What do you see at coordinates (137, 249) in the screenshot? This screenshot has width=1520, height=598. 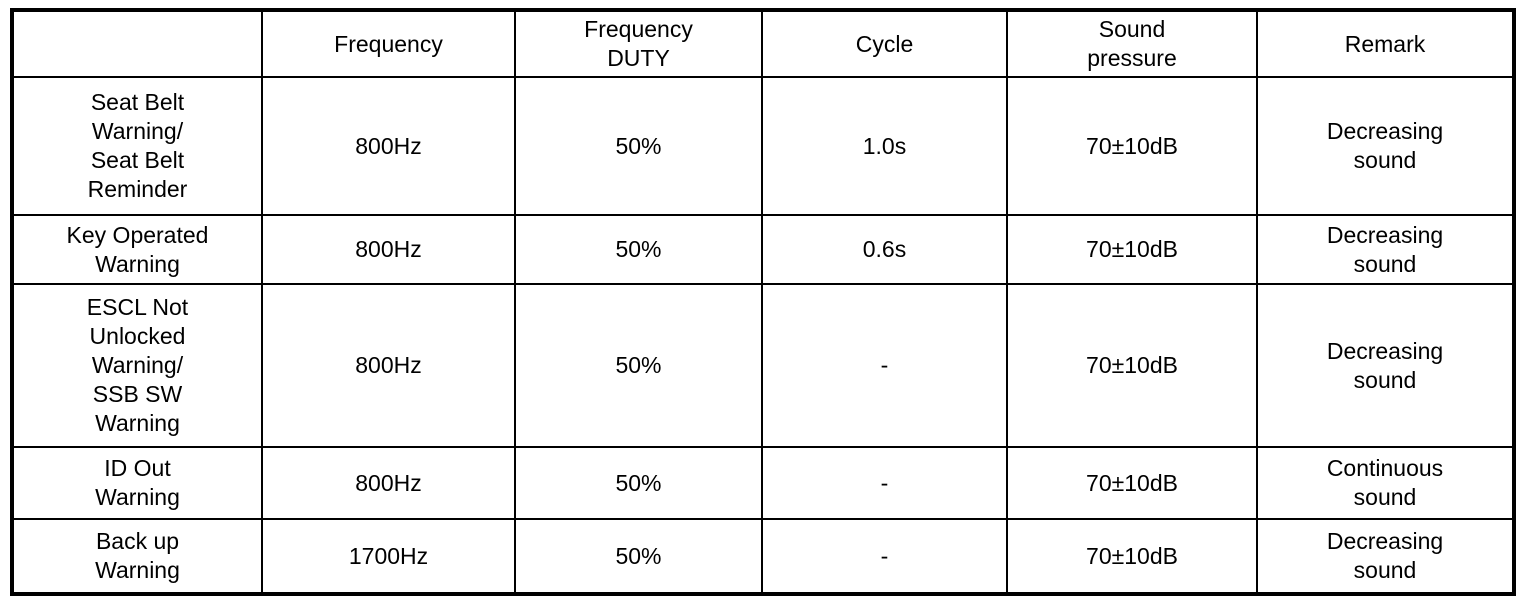 I see `row-label-cell: Key Operated Warning` at bounding box center [137, 249].